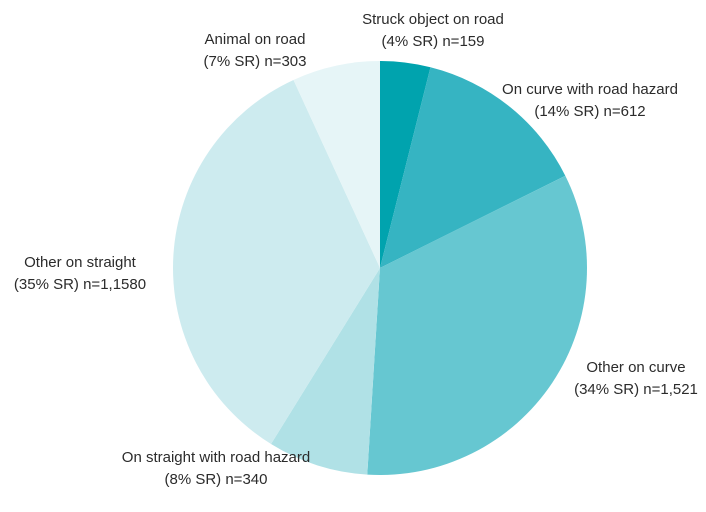 This screenshot has width=706, height=512. Describe the element at coordinates (80, 284) in the screenshot. I see `slice-value-label: (35% SR) n=1,1580` at that location.